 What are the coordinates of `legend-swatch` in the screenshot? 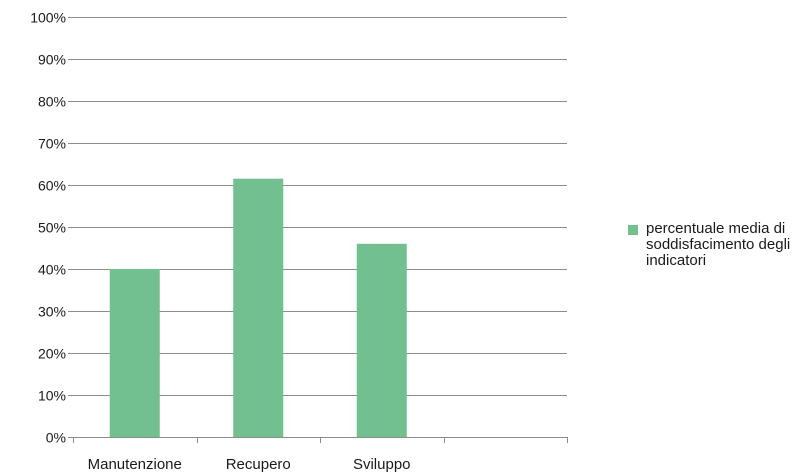 It's located at (633, 230).